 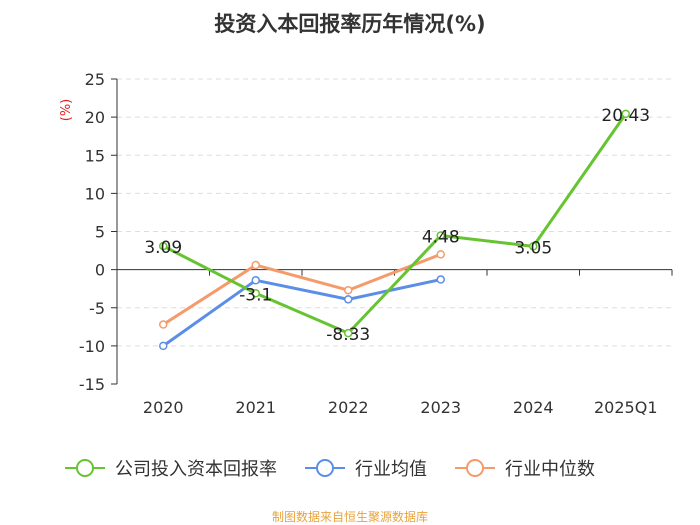 I want to click on y-tick-label: -15, so click(x=92, y=384).